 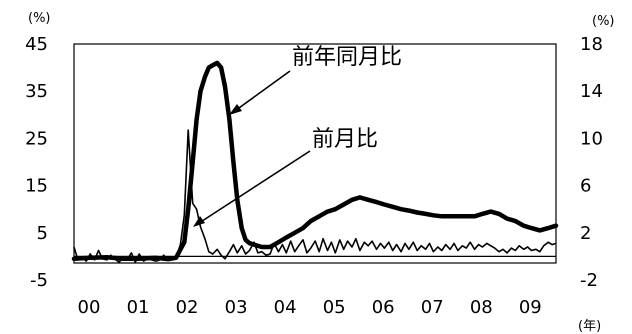 What do you see at coordinates (347, 57) in the screenshot?
I see `annotation-yoy: 前年同月比` at bounding box center [347, 57].